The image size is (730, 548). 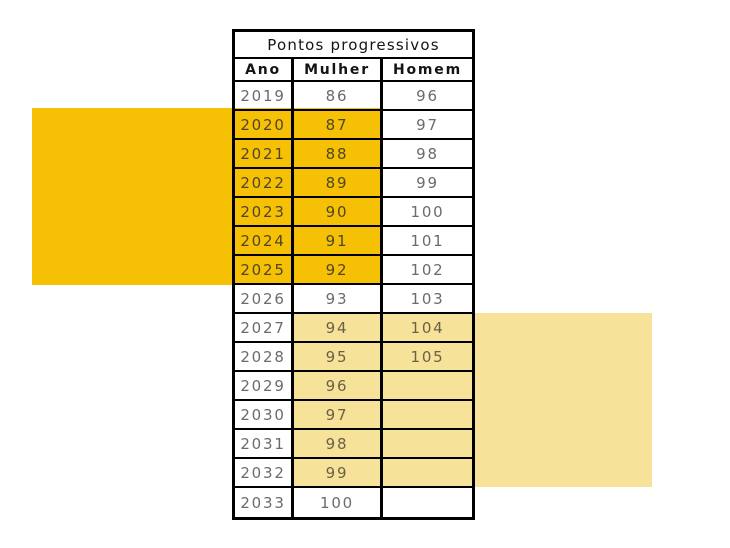 What do you see at coordinates (264, 444) in the screenshot?
I see `year-cell: 2031` at bounding box center [264, 444].